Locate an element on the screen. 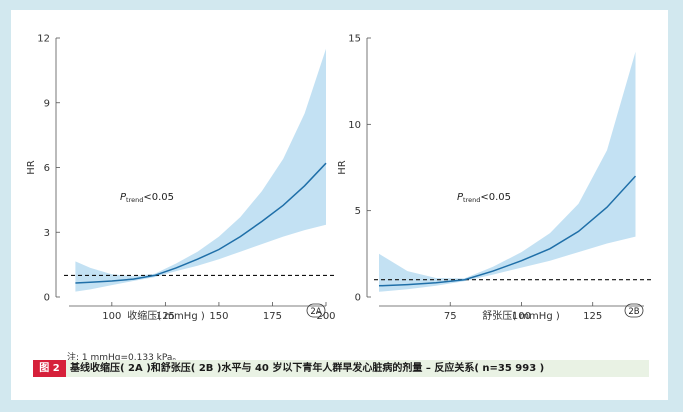  y-tick-label: 5 is located at coordinates (358, 211).